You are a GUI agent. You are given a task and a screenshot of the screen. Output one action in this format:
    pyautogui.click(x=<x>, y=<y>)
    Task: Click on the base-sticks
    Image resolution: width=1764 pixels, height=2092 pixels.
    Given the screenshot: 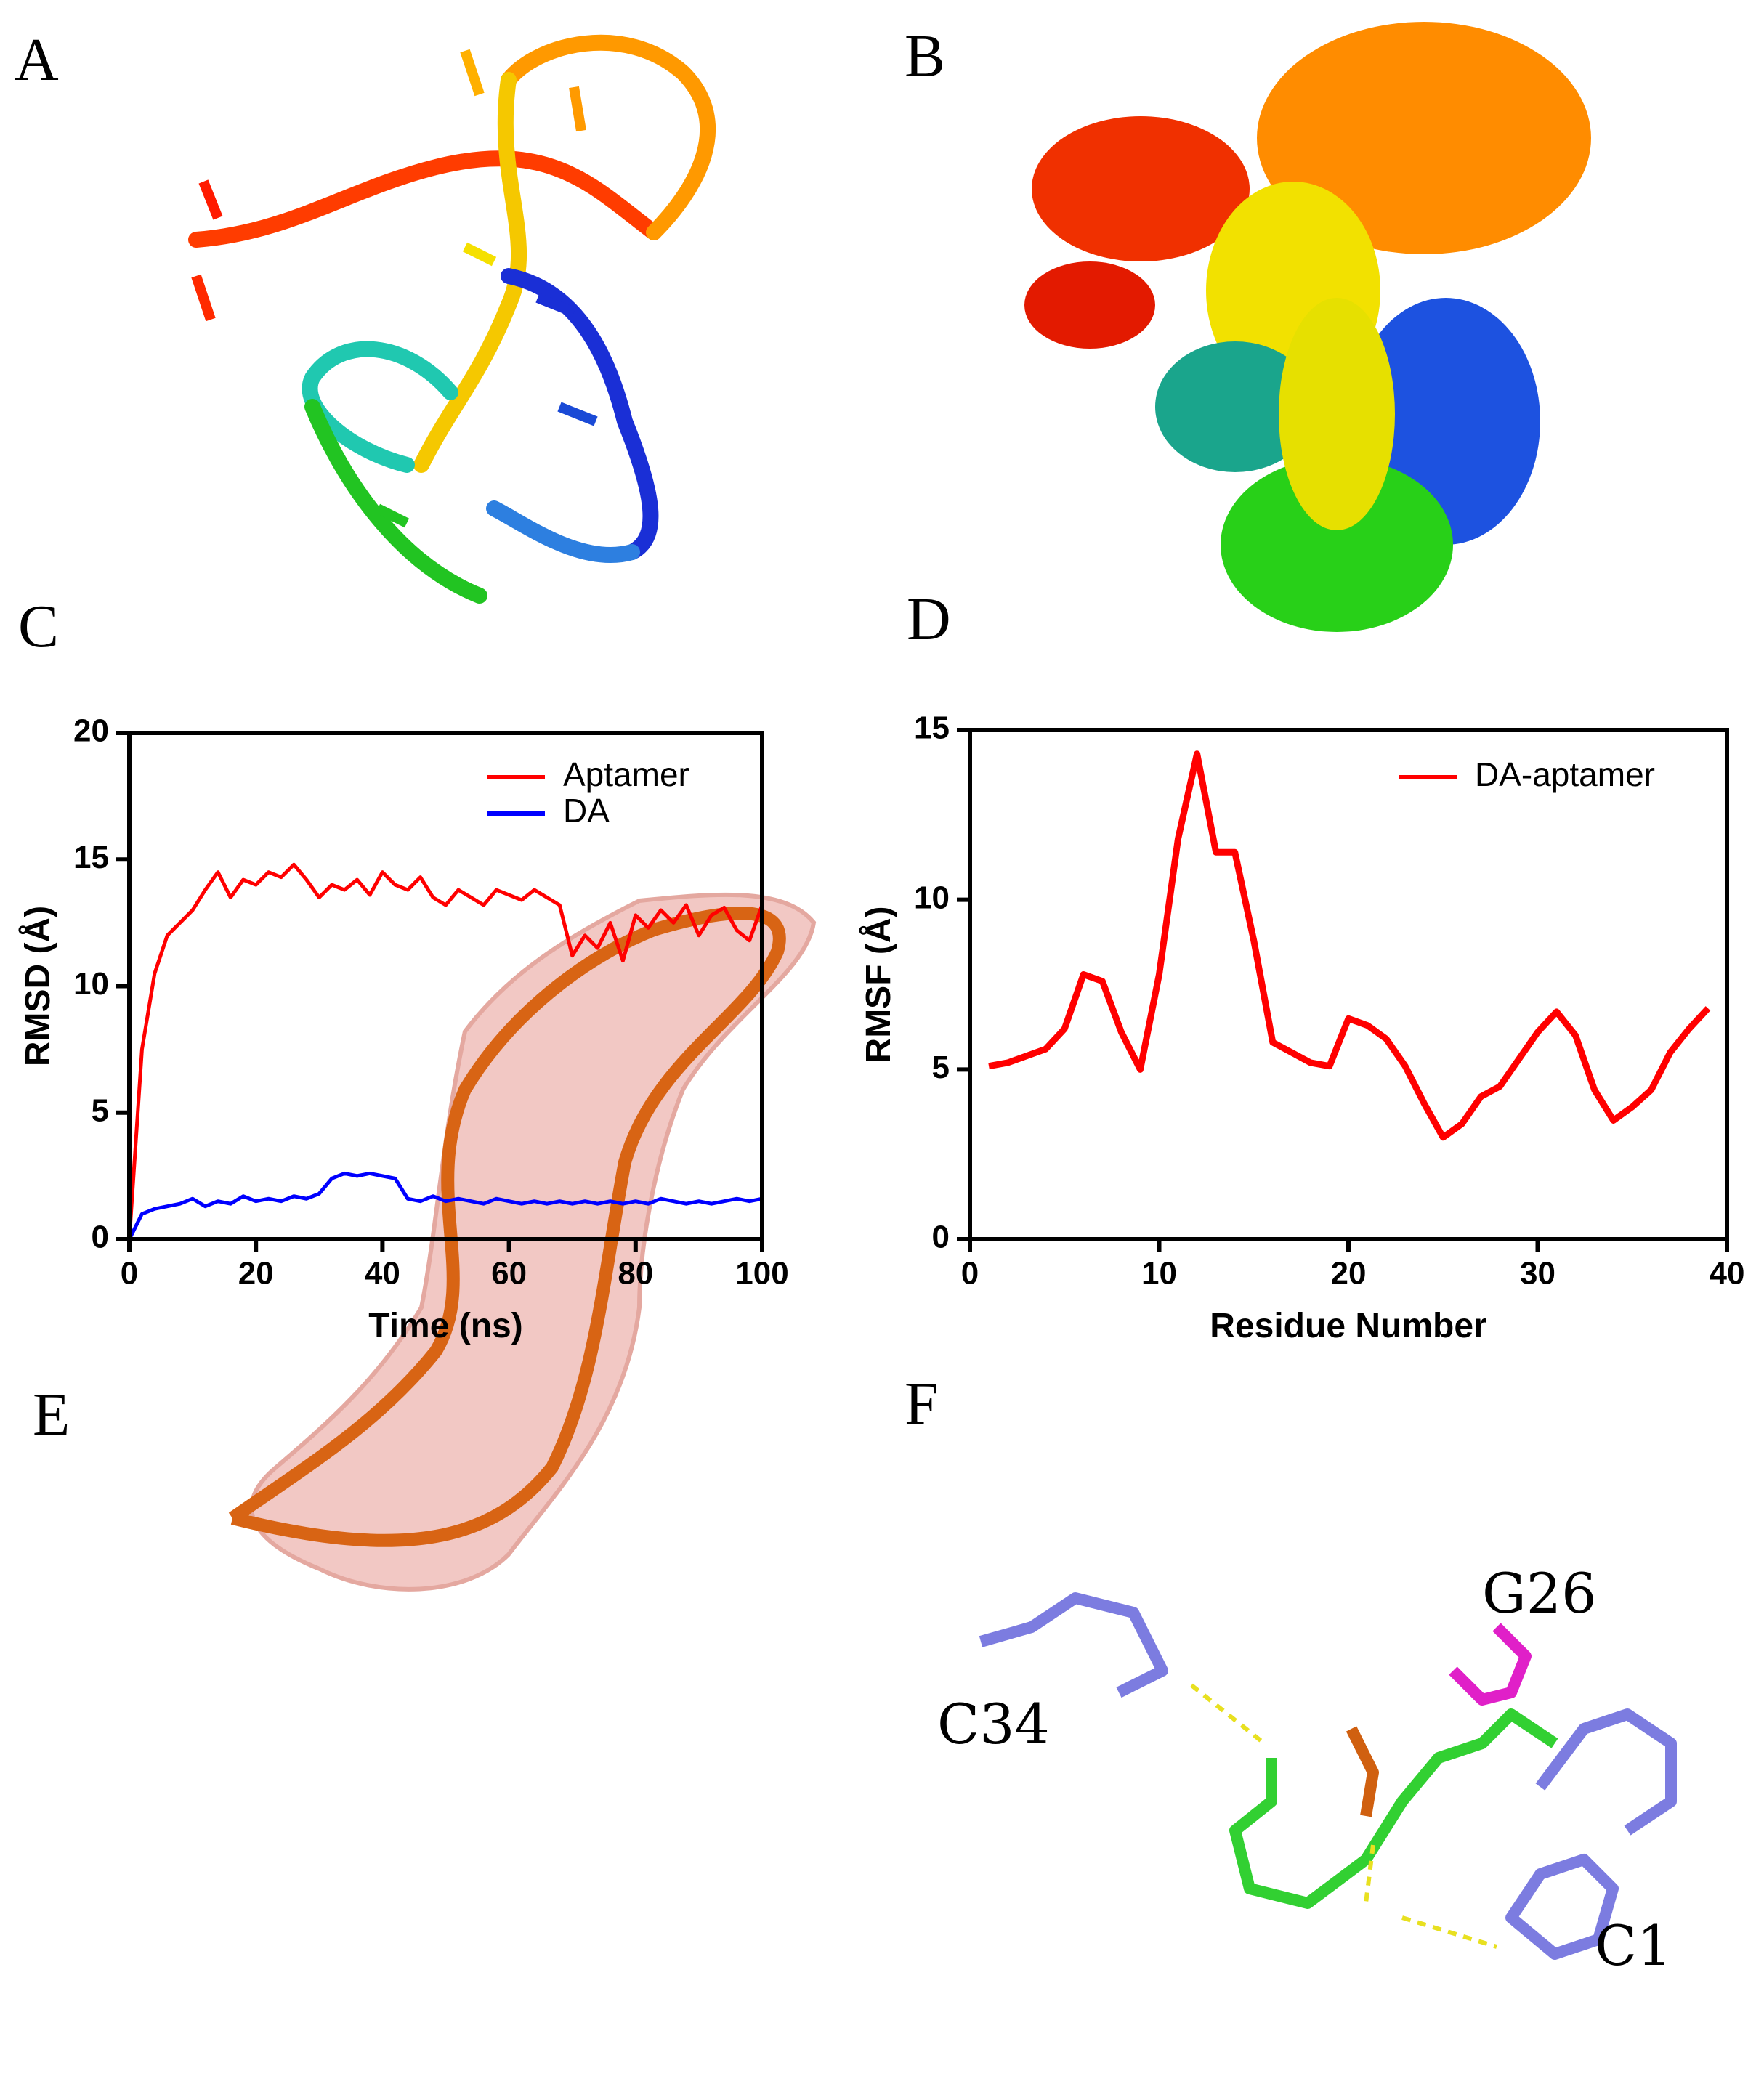 What is the action you would take?
    pyautogui.click(x=394, y=288)
    